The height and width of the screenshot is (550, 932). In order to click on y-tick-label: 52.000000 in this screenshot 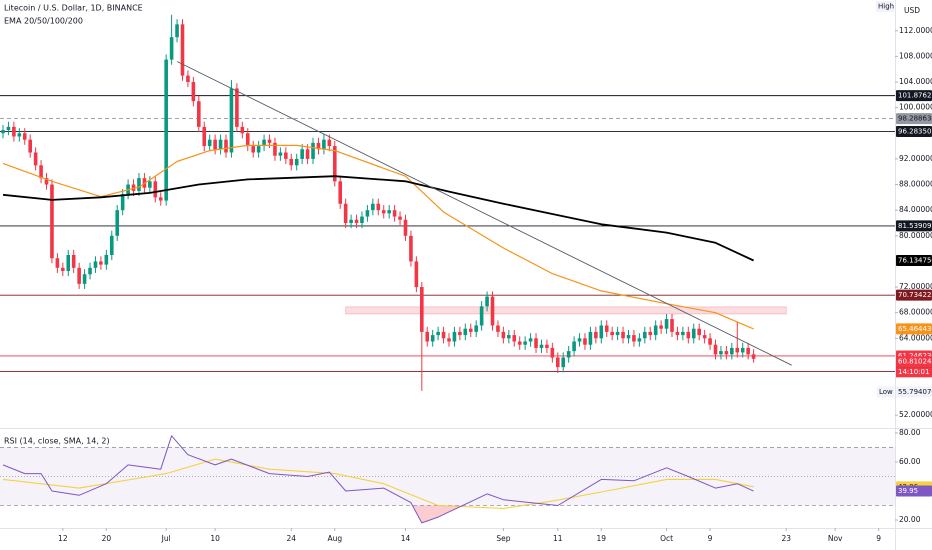, I will do `click(915, 414)`.